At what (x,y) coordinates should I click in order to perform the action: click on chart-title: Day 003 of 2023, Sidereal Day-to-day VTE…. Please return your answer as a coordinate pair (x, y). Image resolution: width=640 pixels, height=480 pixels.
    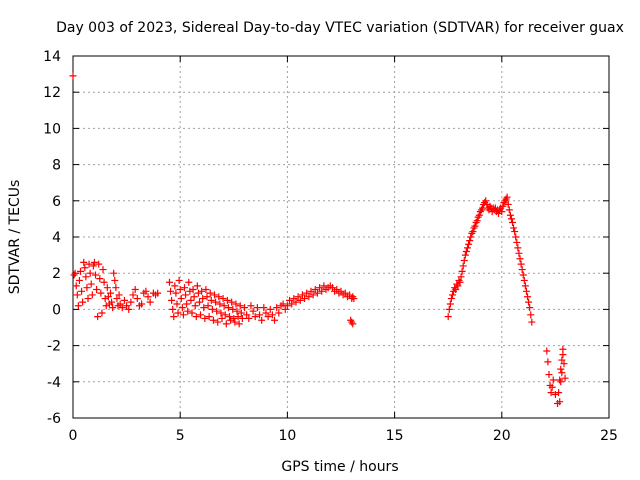
    Looking at the image, I should click on (340, 28).